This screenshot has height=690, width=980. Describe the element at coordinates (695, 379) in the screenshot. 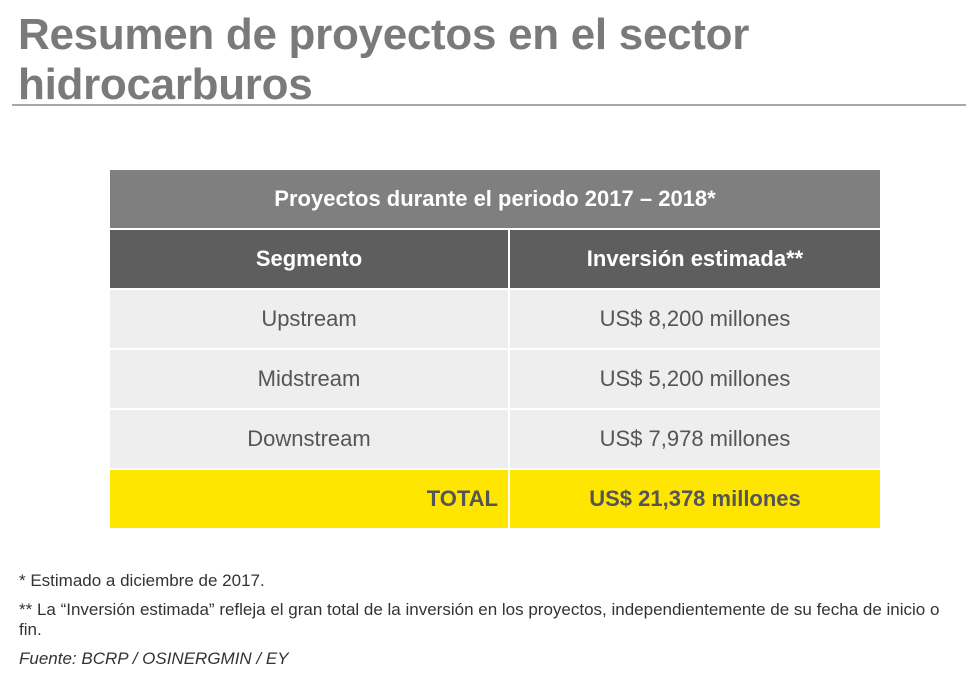

I see `investment-cell: US$ 5,200 millones` at that location.